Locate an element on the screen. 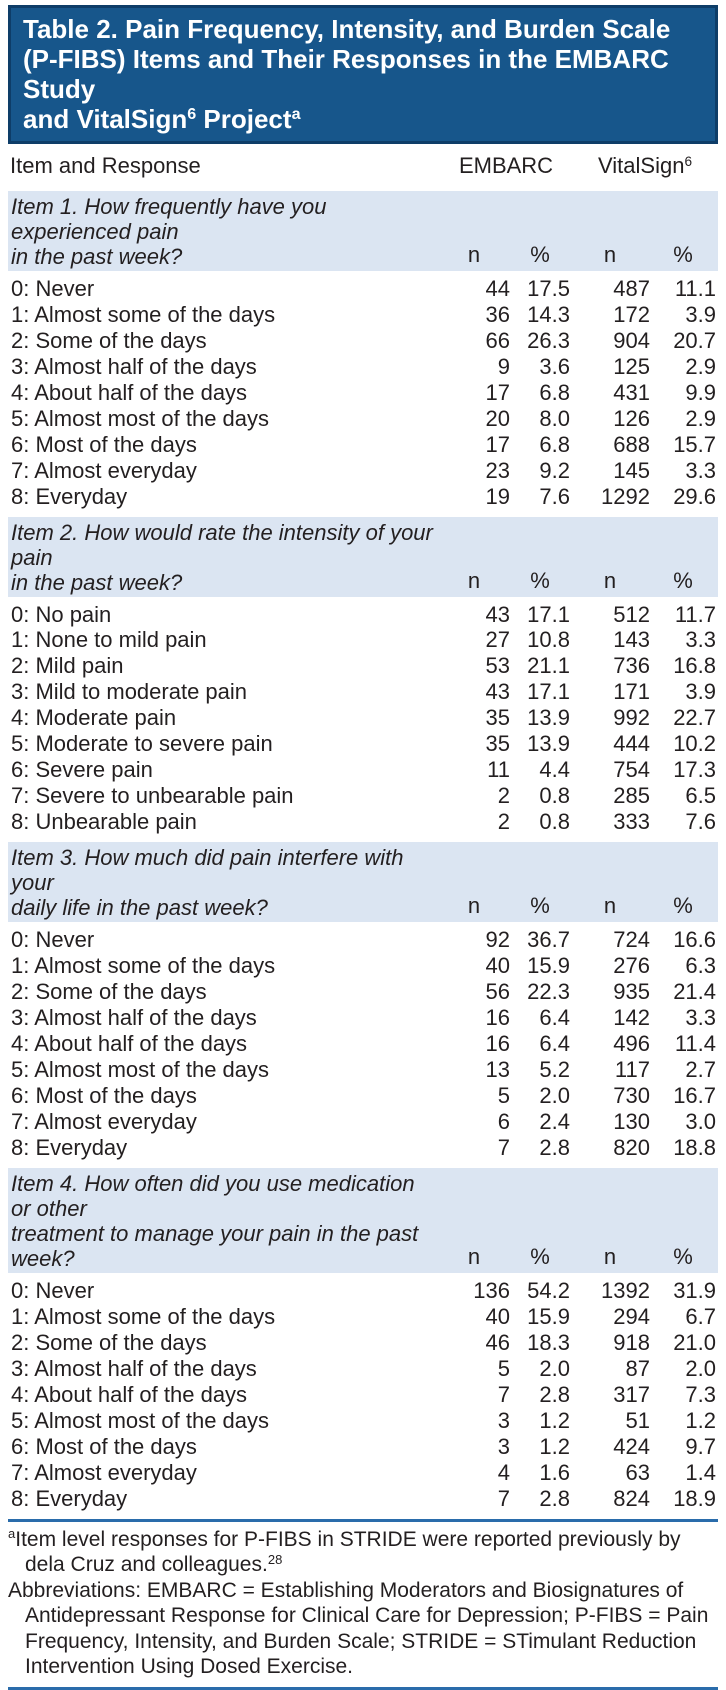 The image size is (726, 1690). value-cell: 3.9 is located at coordinates (701, 314).